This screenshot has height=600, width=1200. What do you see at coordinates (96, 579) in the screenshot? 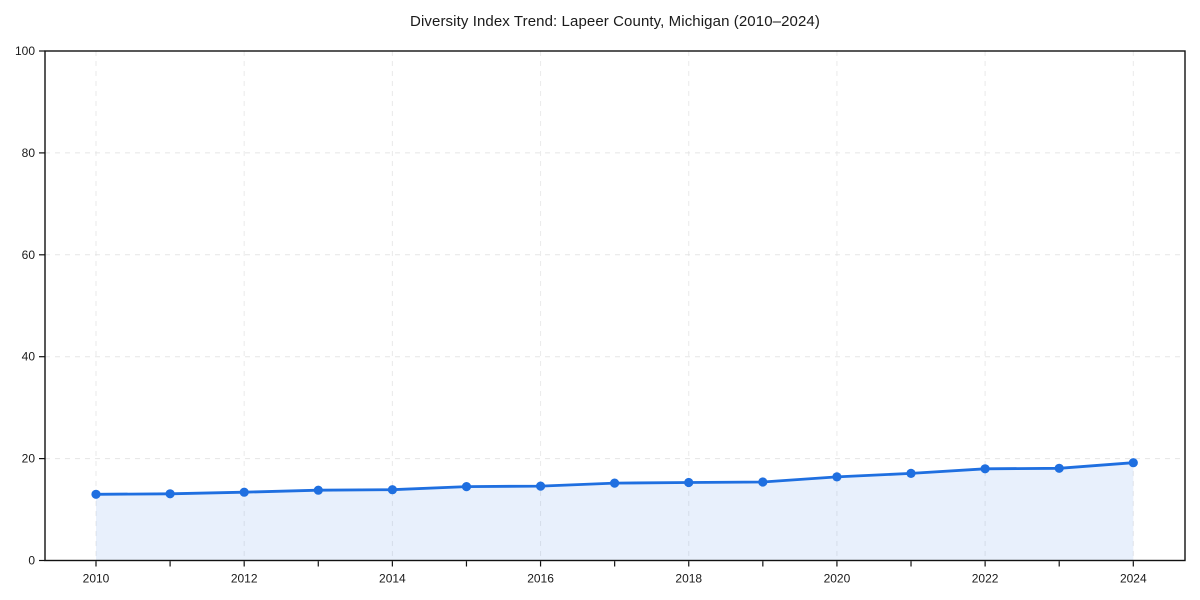
I see `x-tick-label: 2010` at bounding box center [96, 579].